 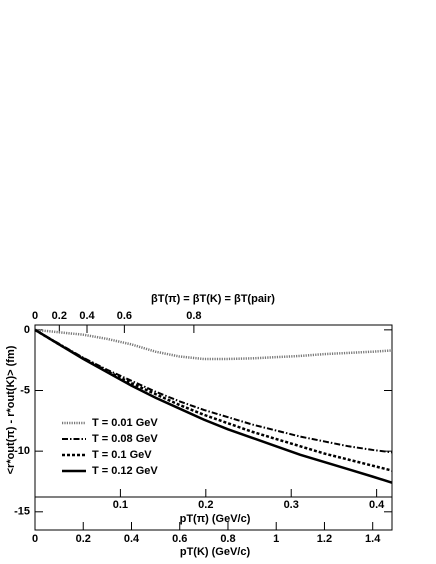 I want to click on top-axis-title: βT(π) = βT(K) = βT(pair), so click(x=213, y=299).